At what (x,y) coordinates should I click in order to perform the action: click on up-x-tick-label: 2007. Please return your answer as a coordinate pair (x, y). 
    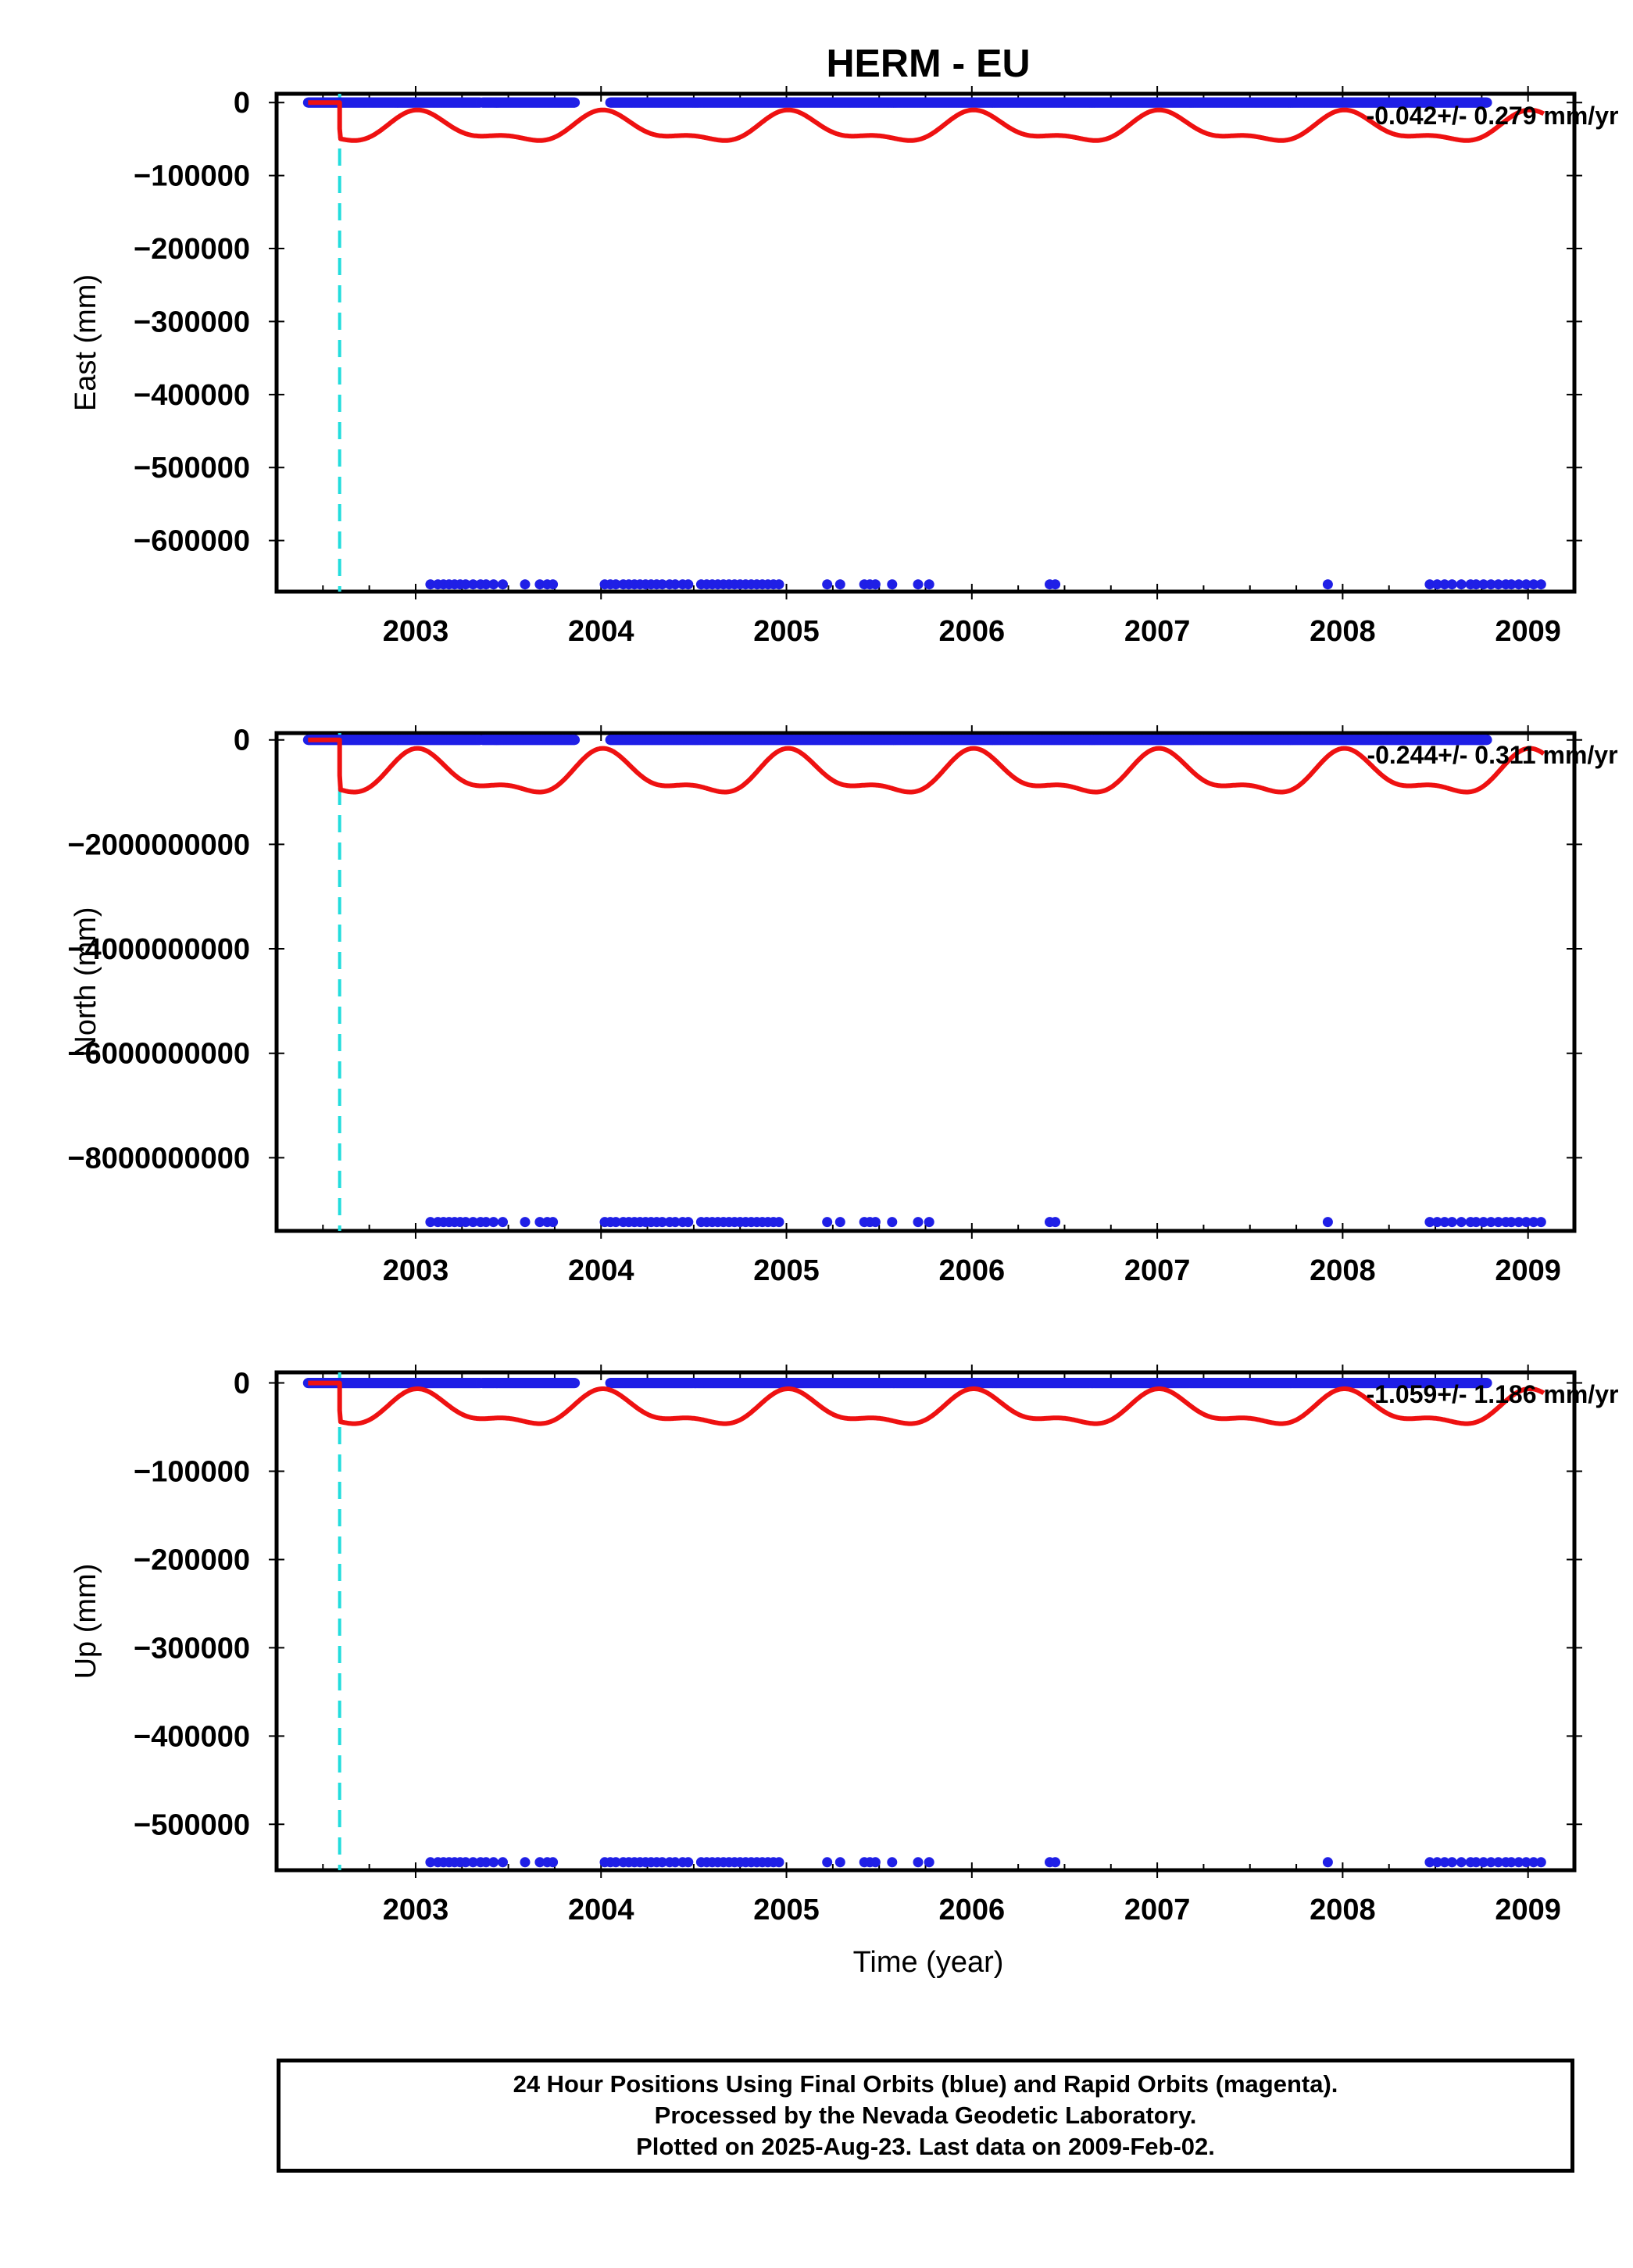
    Looking at the image, I should click on (1157, 1910).